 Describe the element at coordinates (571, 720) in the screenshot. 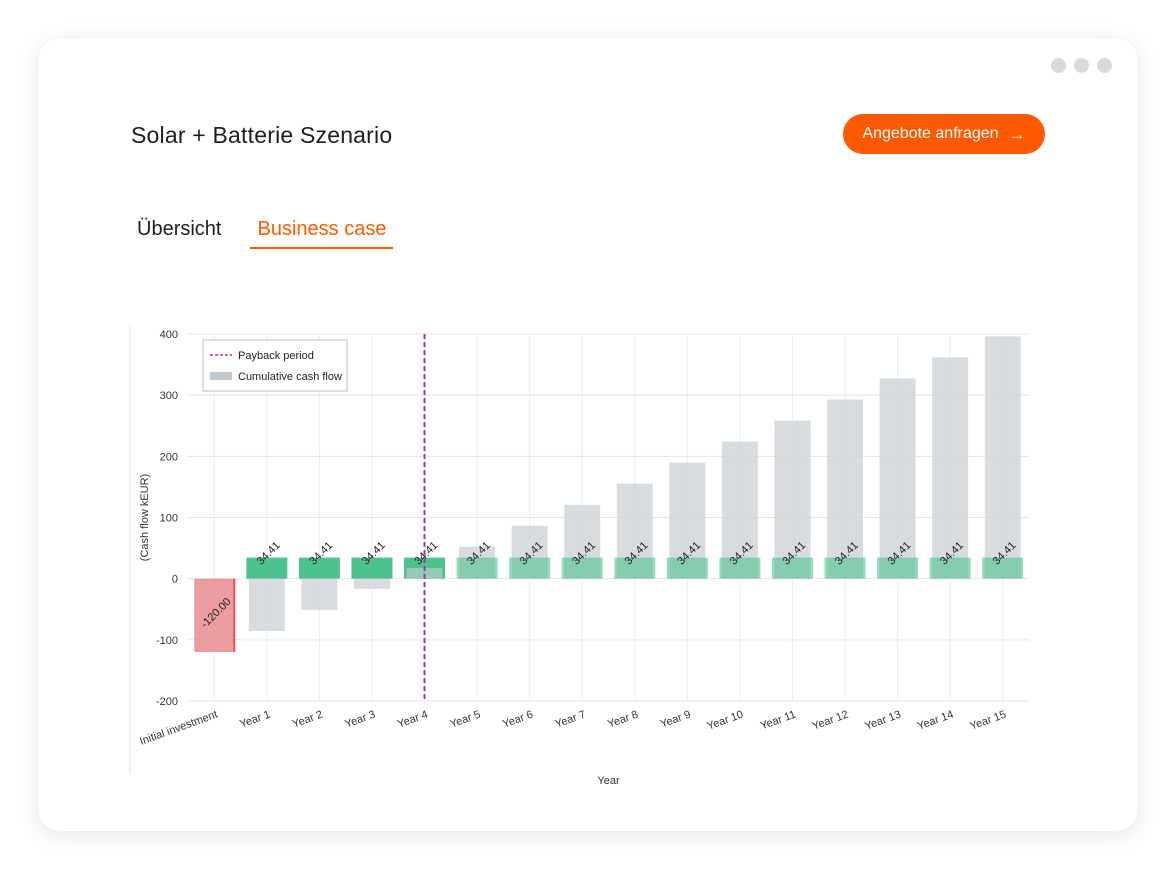

I see `x-tick-label: Year 7` at that location.